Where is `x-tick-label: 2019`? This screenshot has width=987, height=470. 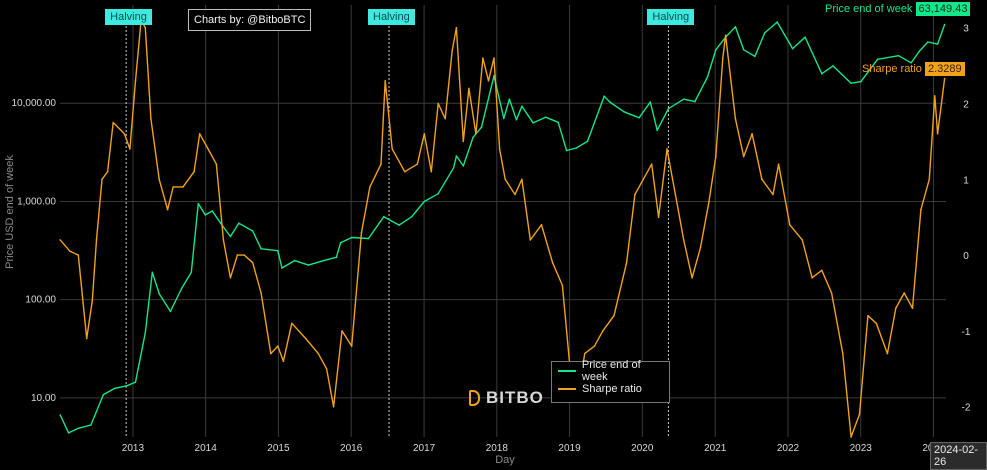
x-tick-label: 2019 is located at coordinates (569, 448).